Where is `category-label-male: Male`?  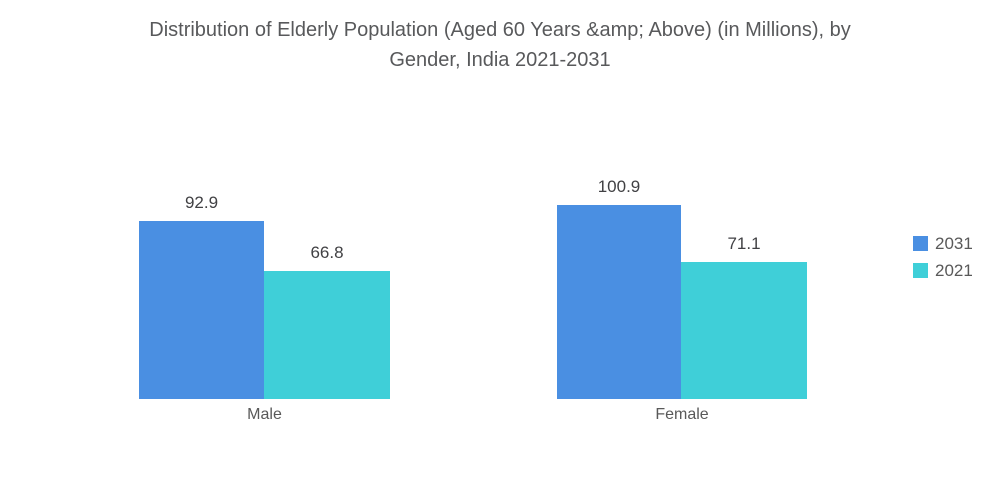 category-label-male: Male is located at coordinates (264, 414).